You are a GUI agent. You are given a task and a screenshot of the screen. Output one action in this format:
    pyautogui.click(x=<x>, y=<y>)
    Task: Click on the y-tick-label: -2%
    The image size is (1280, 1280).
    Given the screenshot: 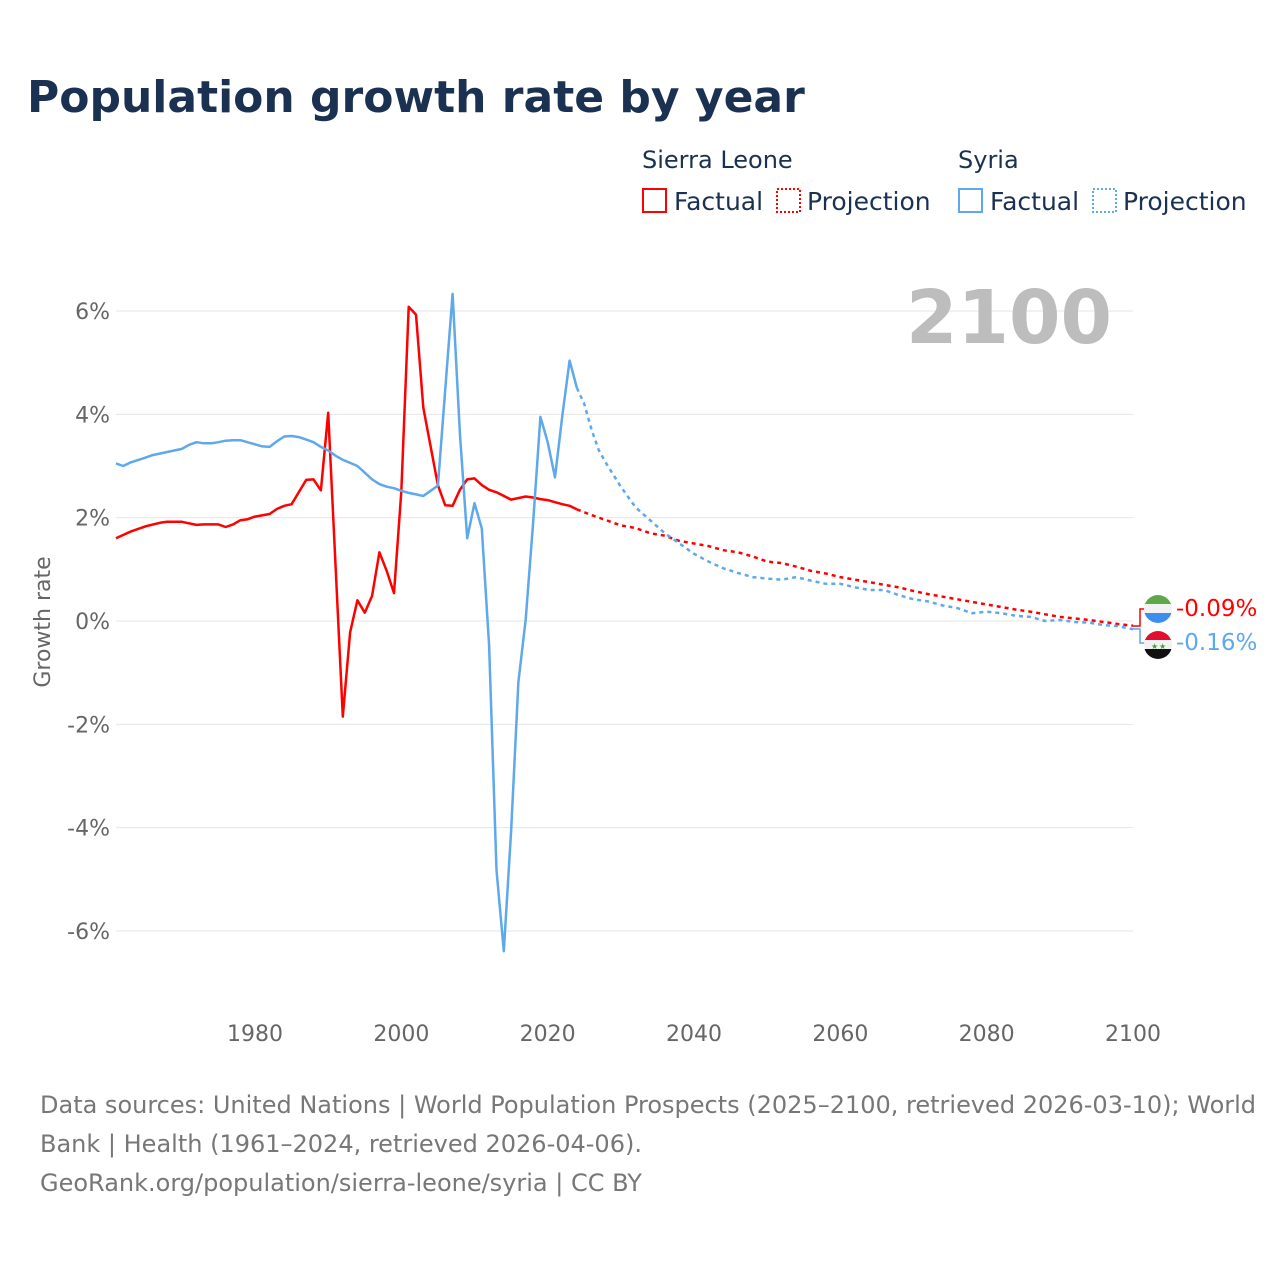 What is the action you would take?
    pyautogui.click(x=88, y=725)
    